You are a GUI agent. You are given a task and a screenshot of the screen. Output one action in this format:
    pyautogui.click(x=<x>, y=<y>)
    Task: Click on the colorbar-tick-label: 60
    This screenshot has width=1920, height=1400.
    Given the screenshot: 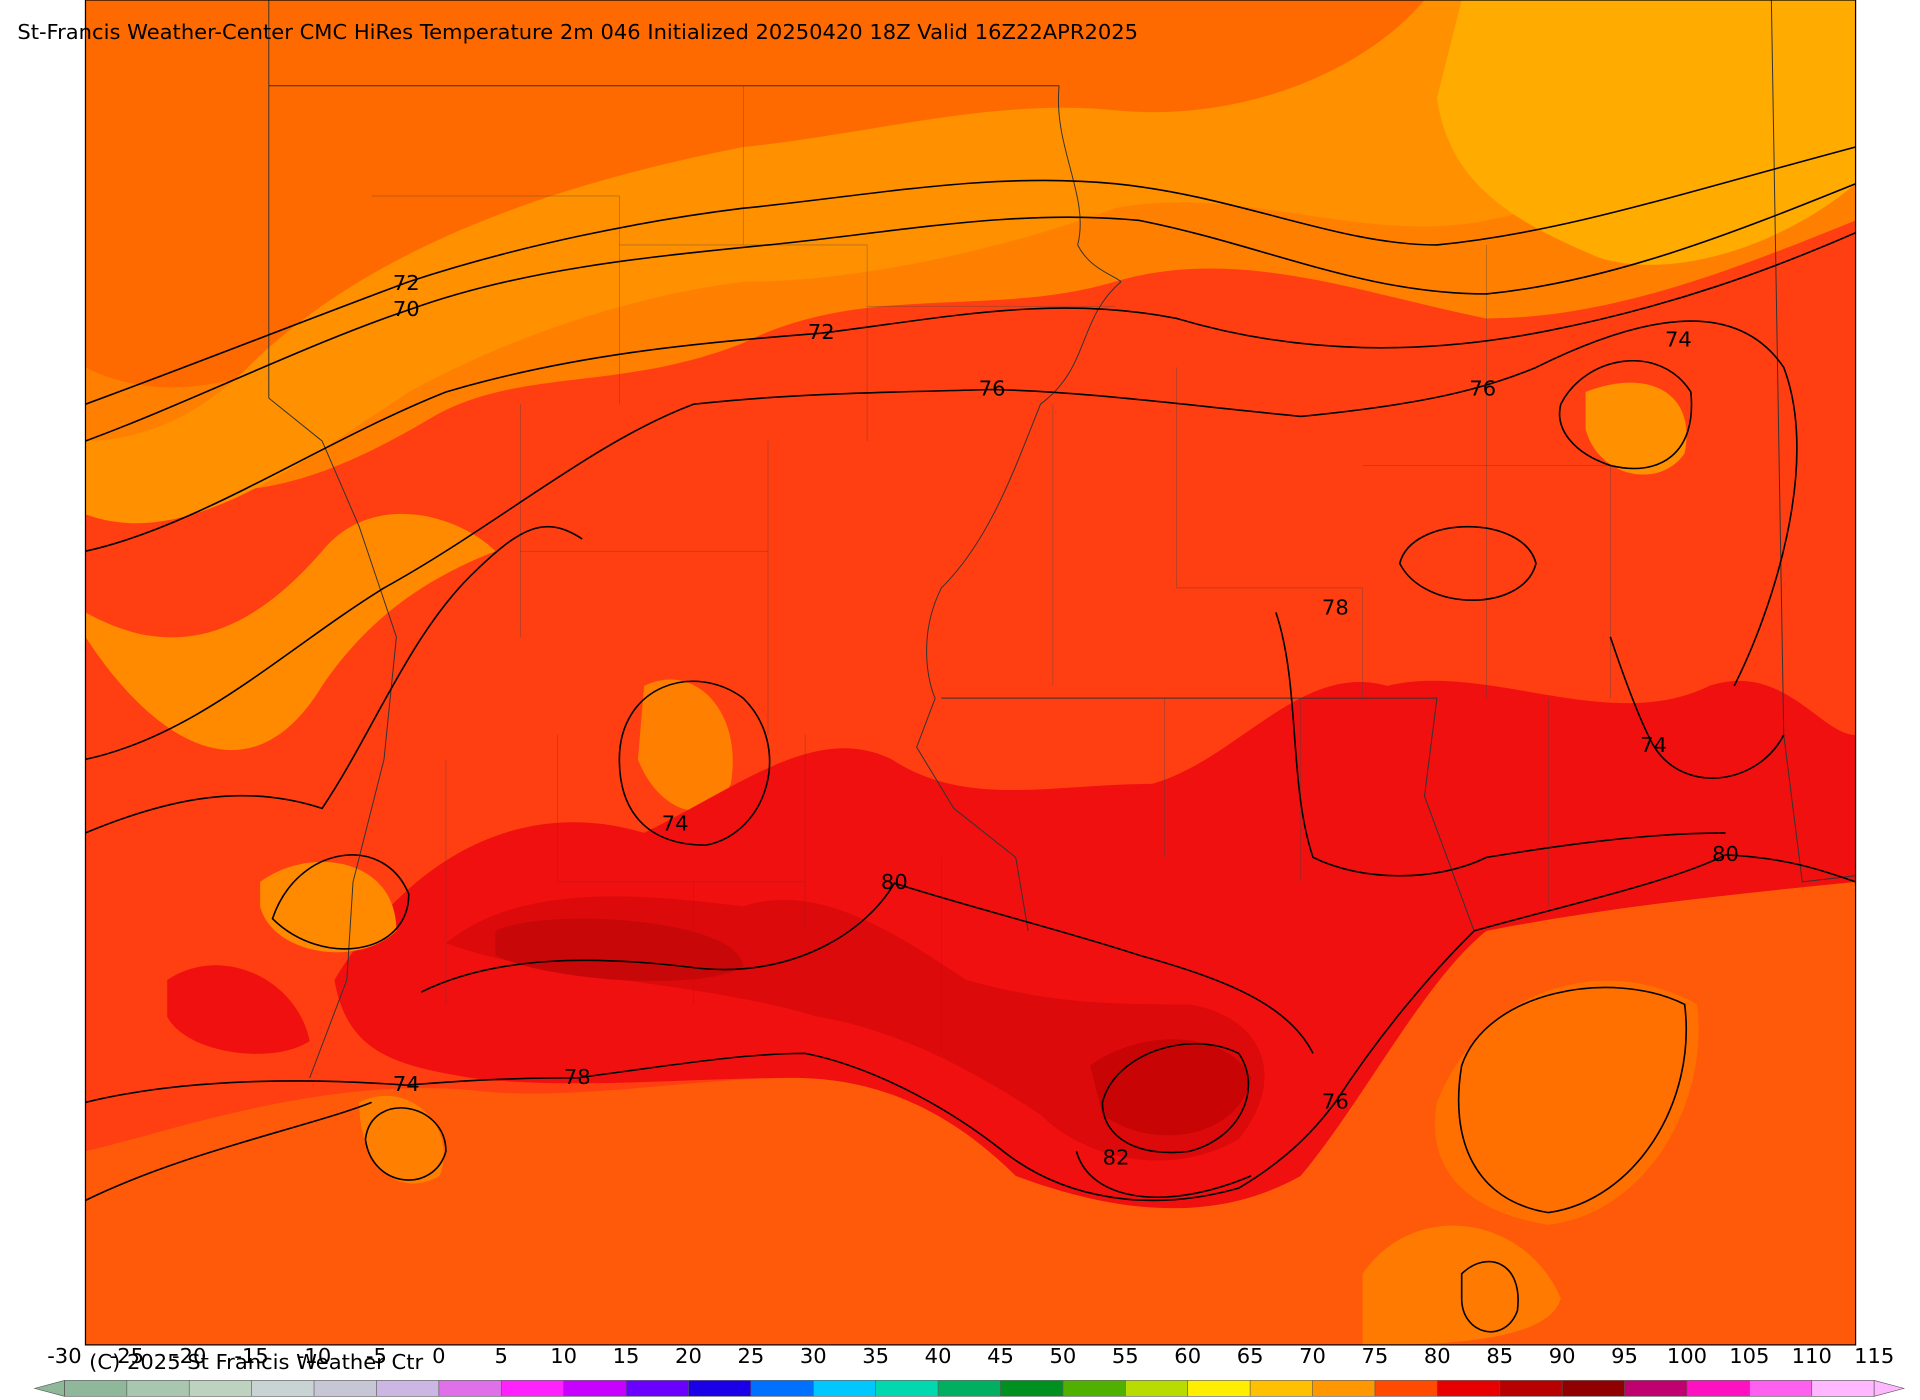 What is the action you would take?
    pyautogui.click(x=1187, y=1356)
    